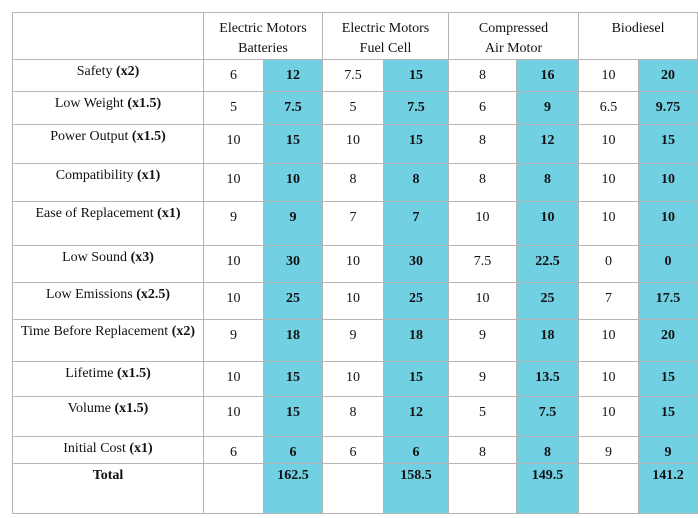 The width and height of the screenshot is (698, 518). Describe the element at coordinates (385, 48) in the screenshot. I see `header-line: Fuel Cell` at that location.